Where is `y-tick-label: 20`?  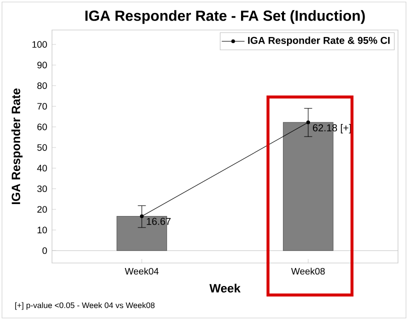
y-tick-label: 20 is located at coordinates (42, 209).